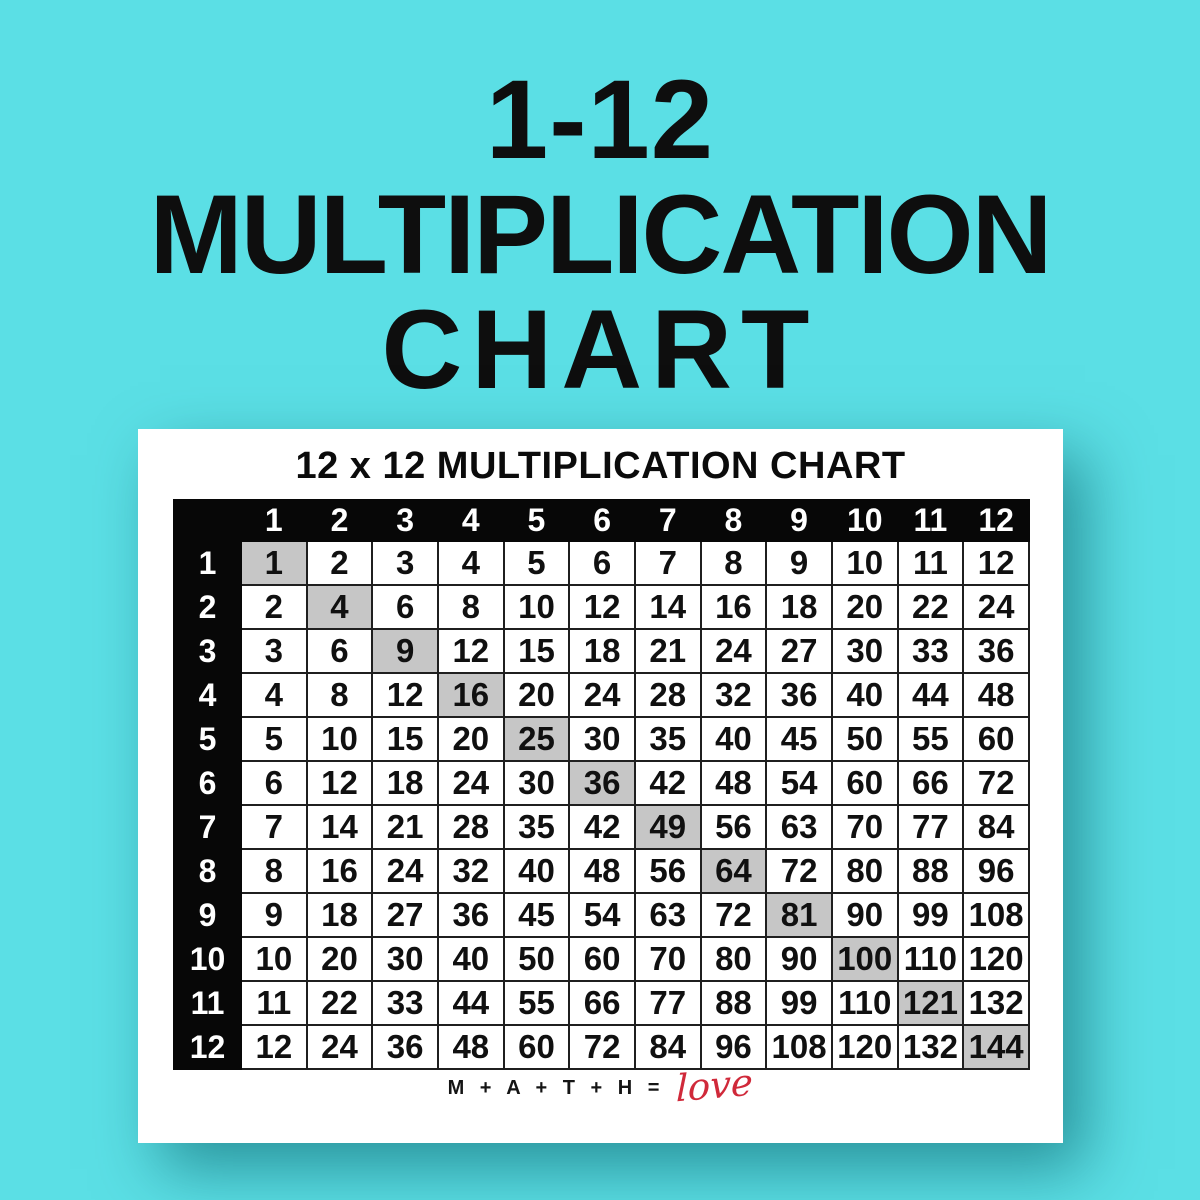  I want to click on product-cell: 20, so click(864, 607).